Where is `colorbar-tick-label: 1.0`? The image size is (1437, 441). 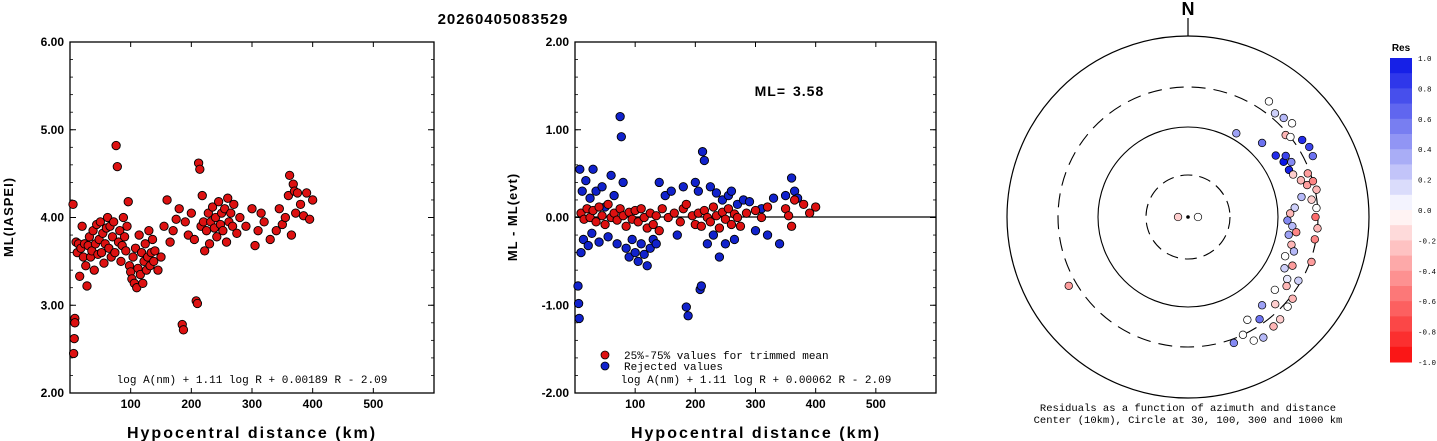 colorbar-tick-label: 1.0 is located at coordinates (1425, 60).